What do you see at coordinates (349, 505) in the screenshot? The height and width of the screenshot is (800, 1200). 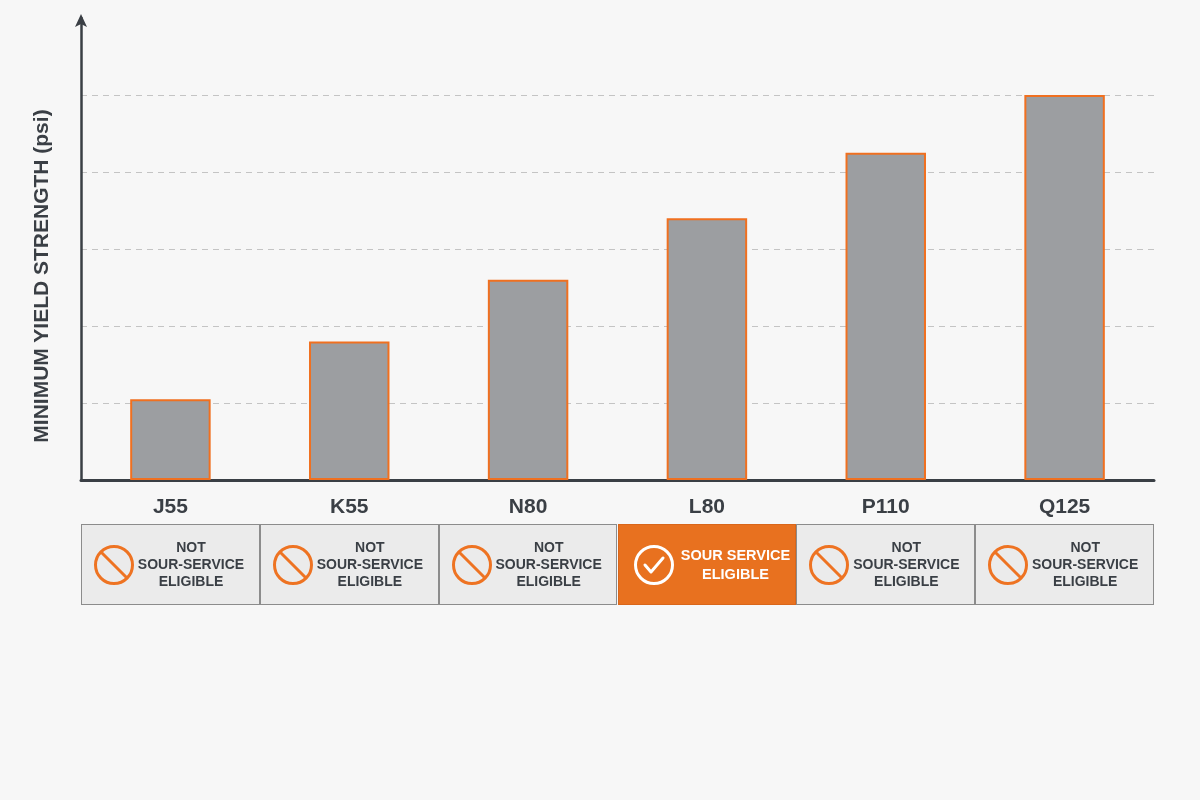 I see `x-tick-label: K55` at bounding box center [349, 505].